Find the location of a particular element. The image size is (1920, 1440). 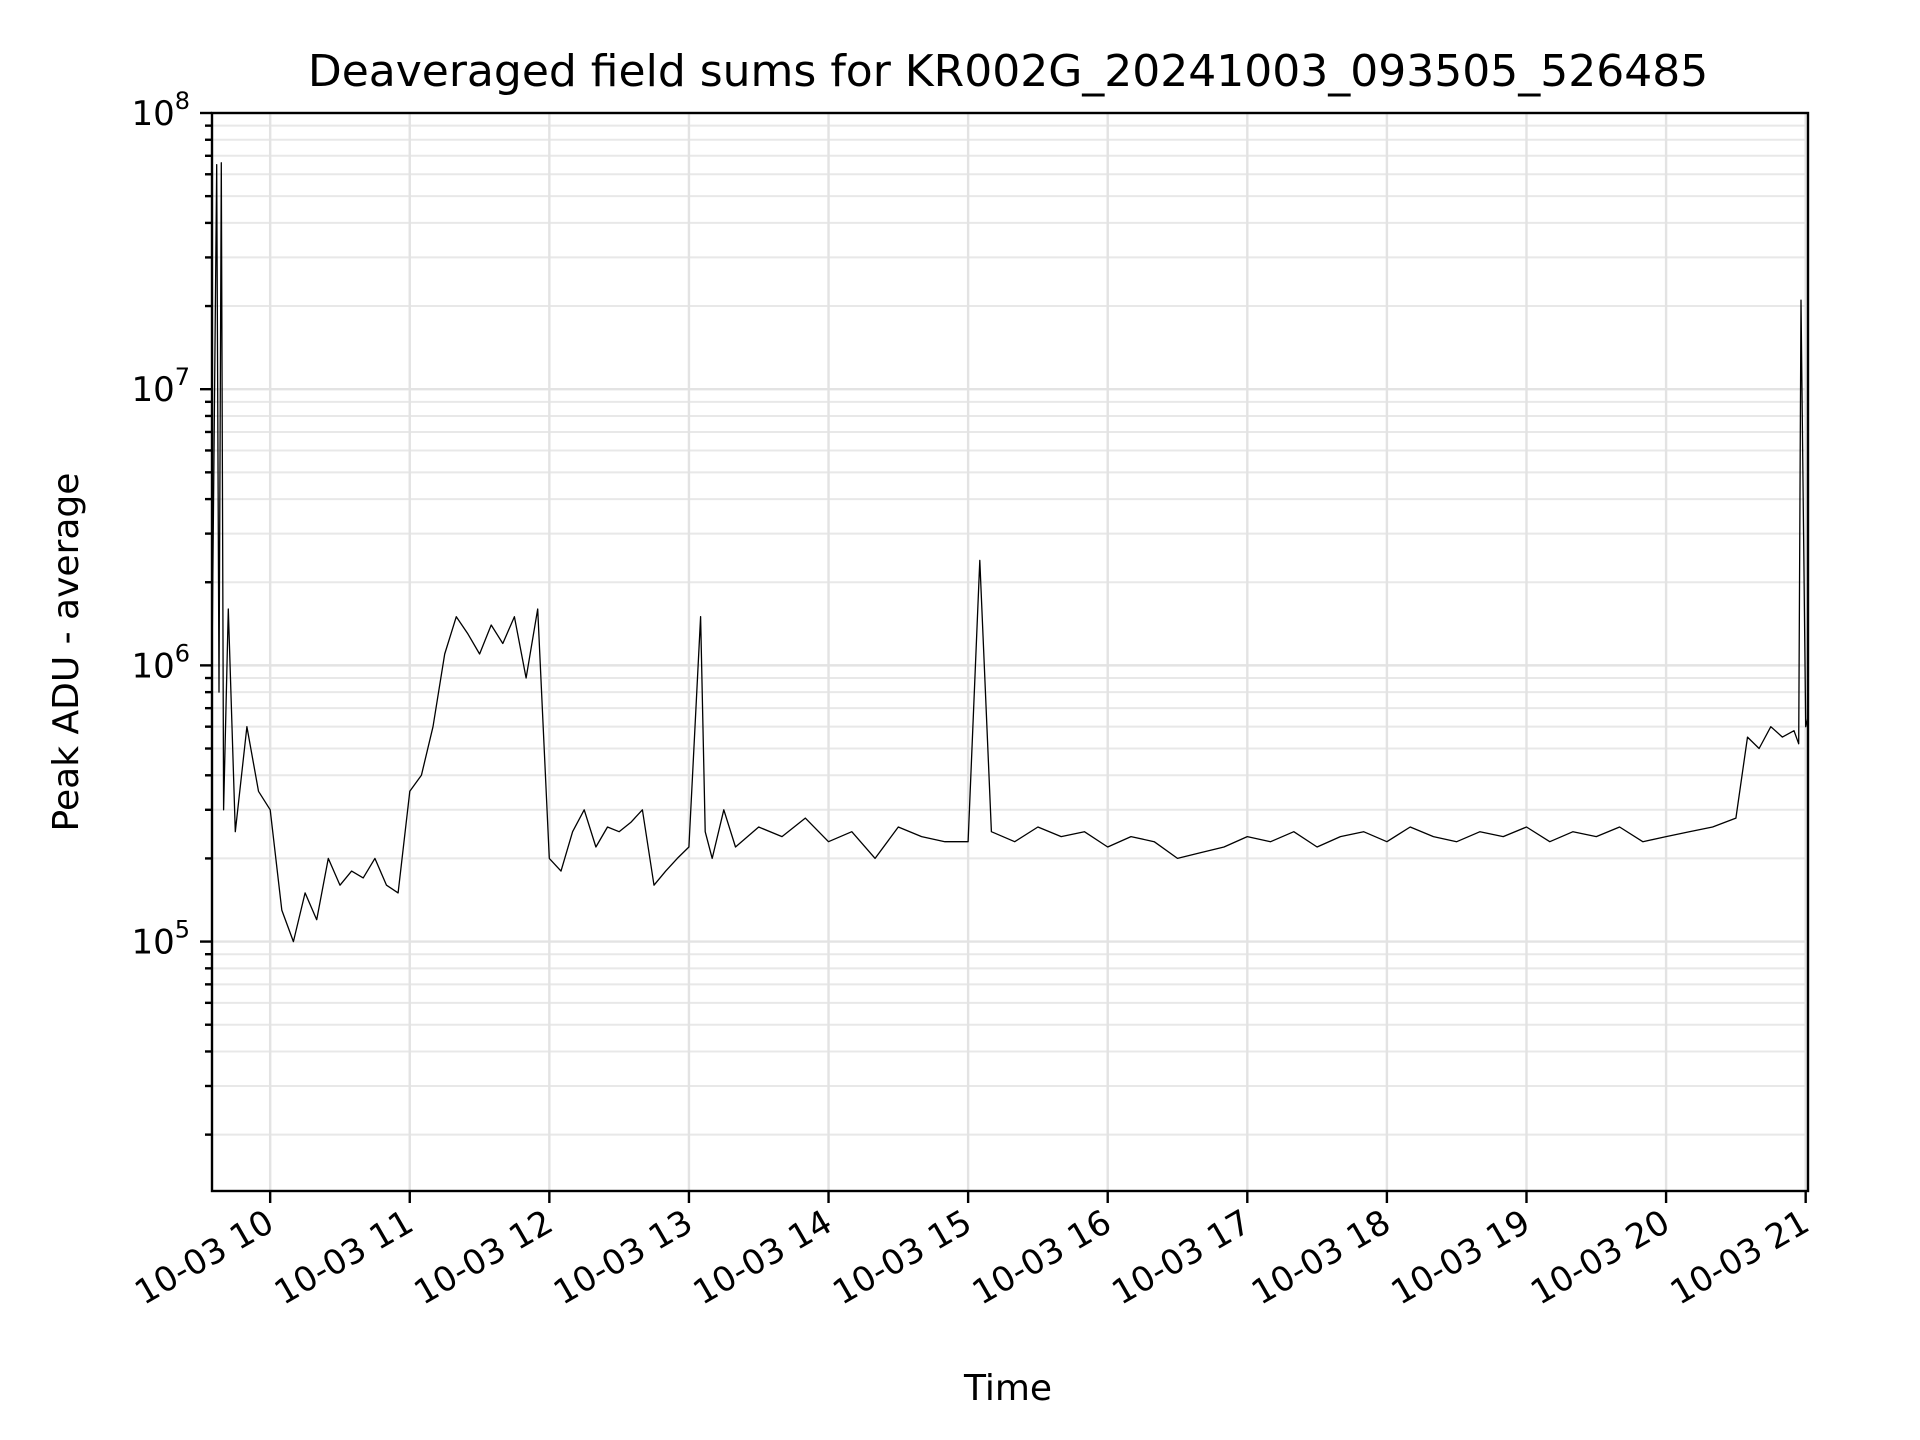

y-tick-label-exponent: 7 is located at coordinates (182, 377).